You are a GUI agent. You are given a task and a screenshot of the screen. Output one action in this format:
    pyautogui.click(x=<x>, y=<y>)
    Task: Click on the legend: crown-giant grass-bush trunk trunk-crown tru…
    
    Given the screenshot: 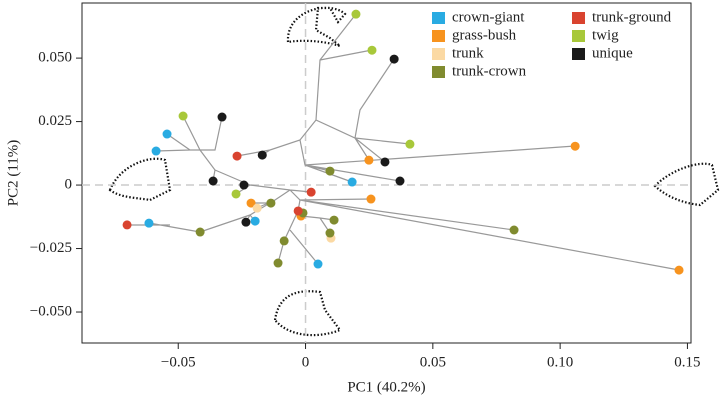 What is the action you would take?
    pyautogui.click(x=552, y=44)
    